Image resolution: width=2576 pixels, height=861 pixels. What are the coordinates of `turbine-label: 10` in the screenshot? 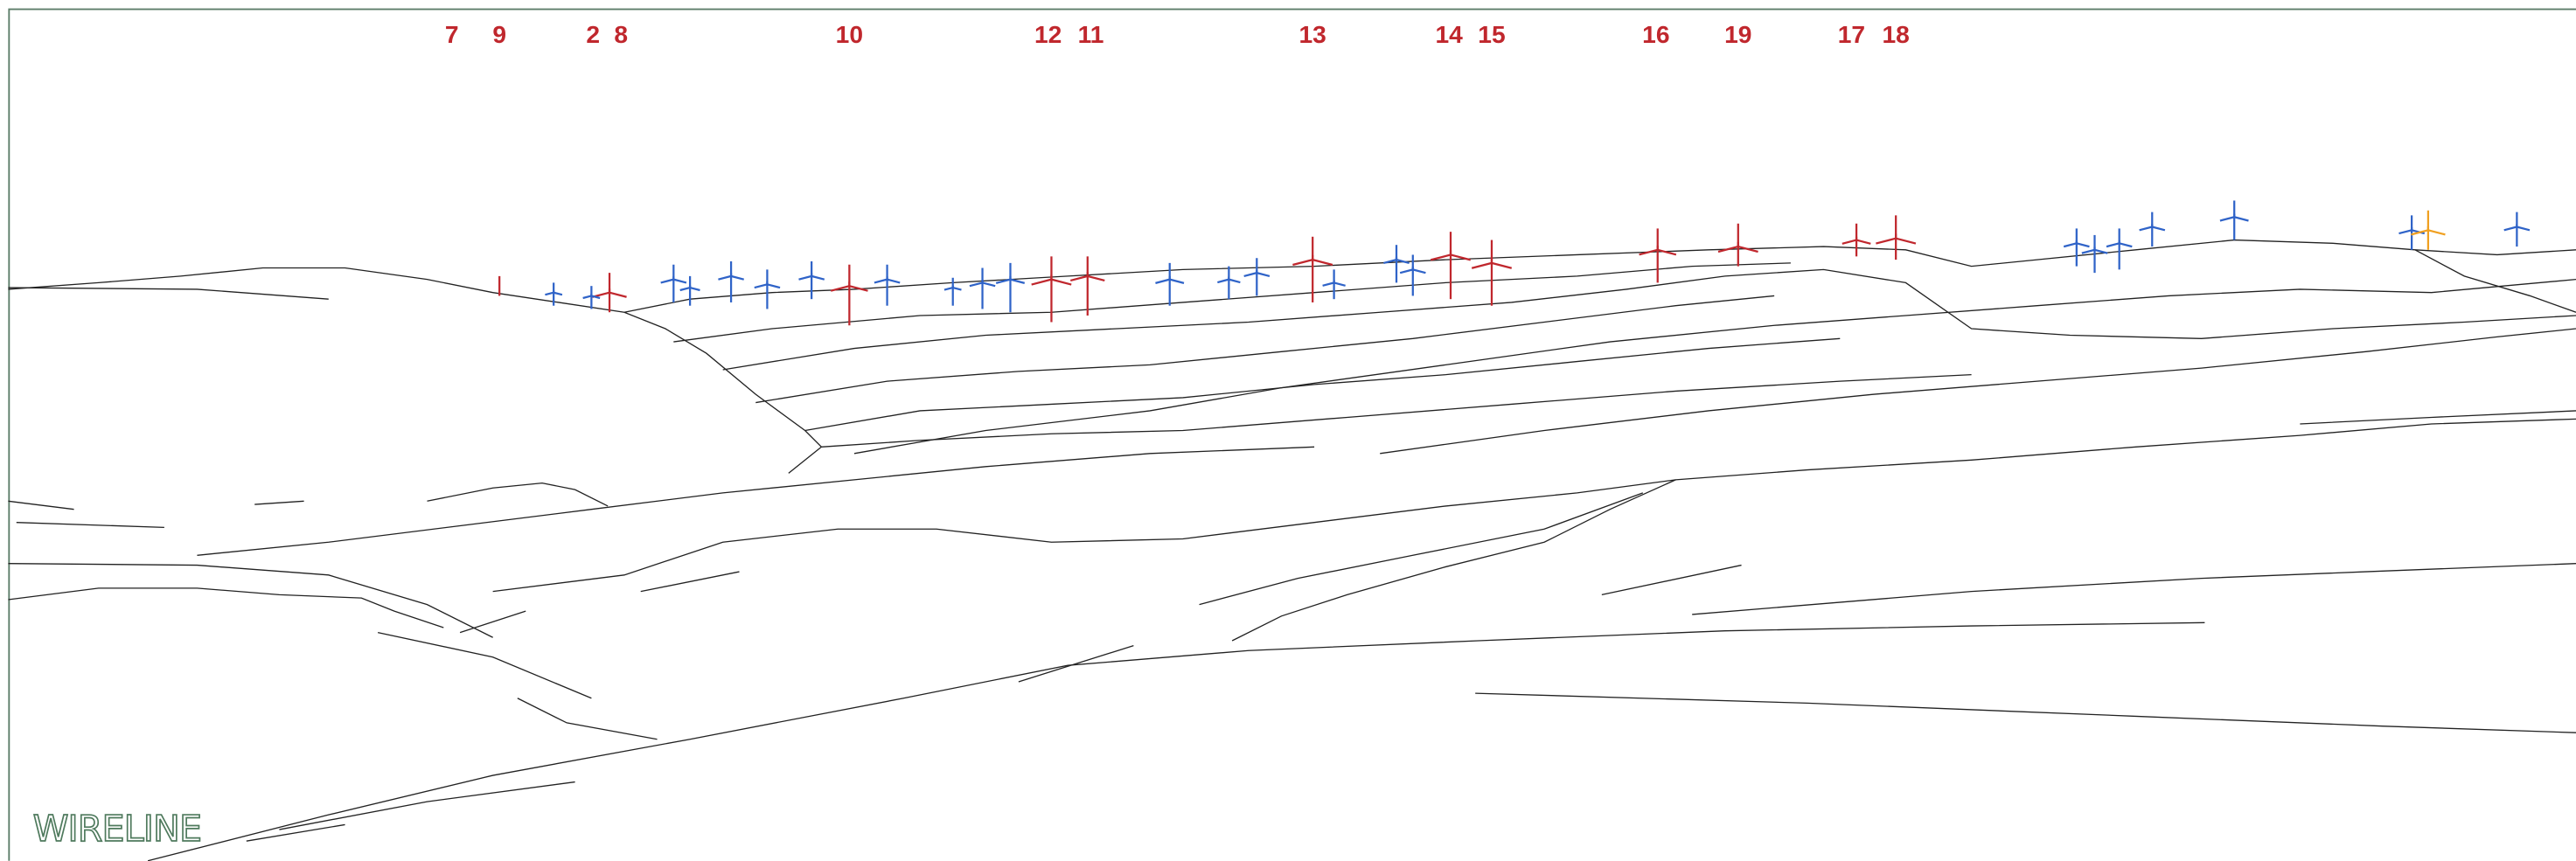 It's located at (849, 34).